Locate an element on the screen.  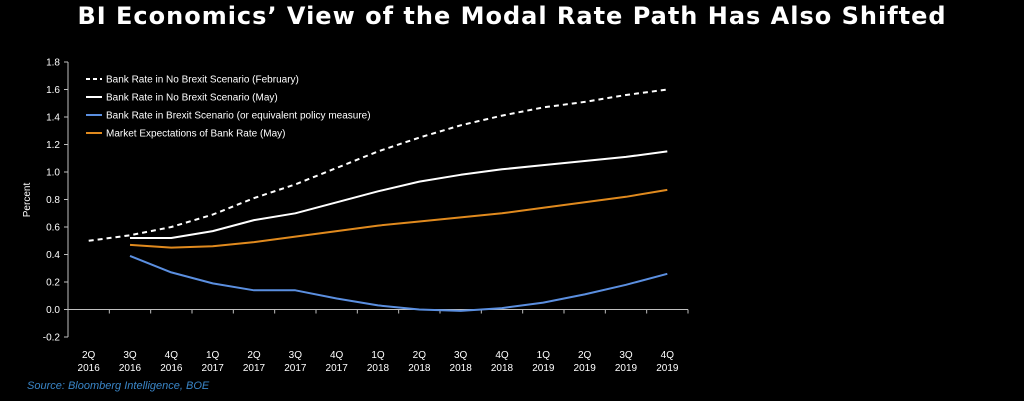
y-axis-label: Percent is located at coordinates (27, 200).